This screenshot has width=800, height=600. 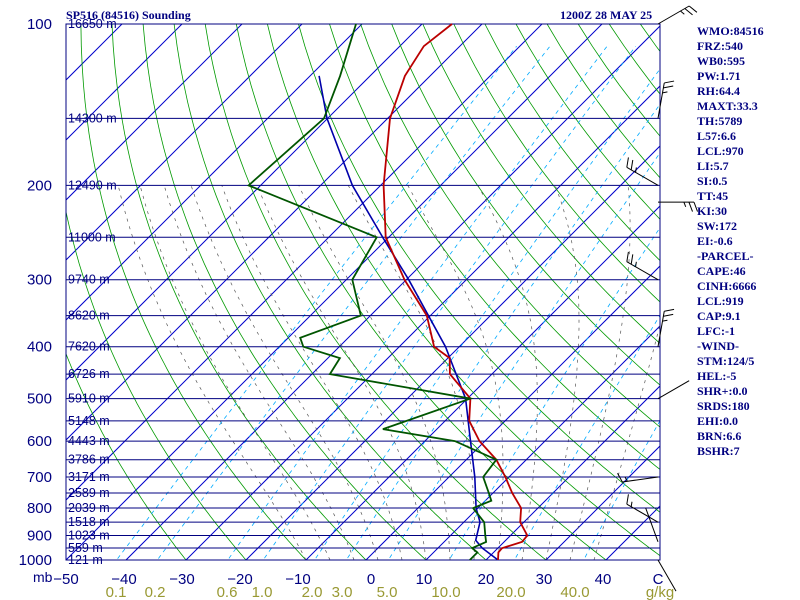 What do you see at coordinates (720, 121) in the screenshot?
I see `index-item: TH:5789` at bounding box center [720, 121].